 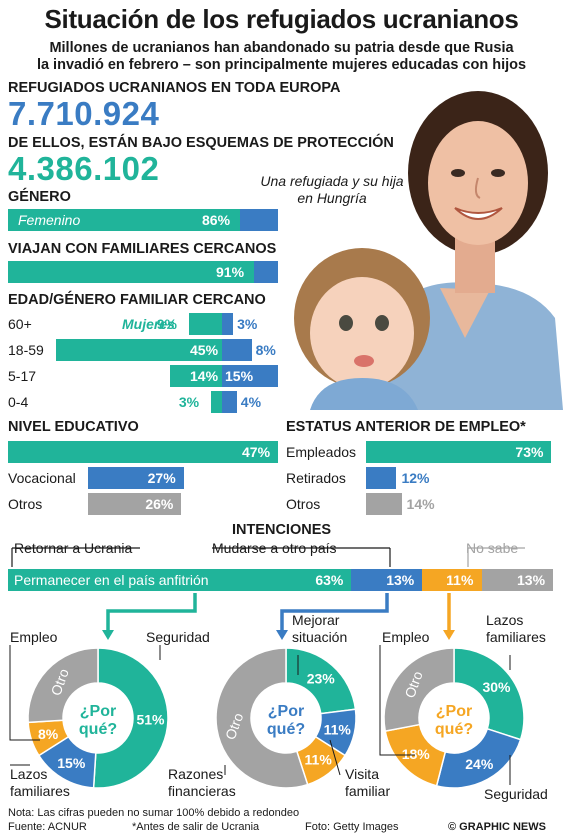 What do you see at coordinates (18, 402) in the screenshot?
I see `age-row-label: 0-4` at bounding box center [18, 402].